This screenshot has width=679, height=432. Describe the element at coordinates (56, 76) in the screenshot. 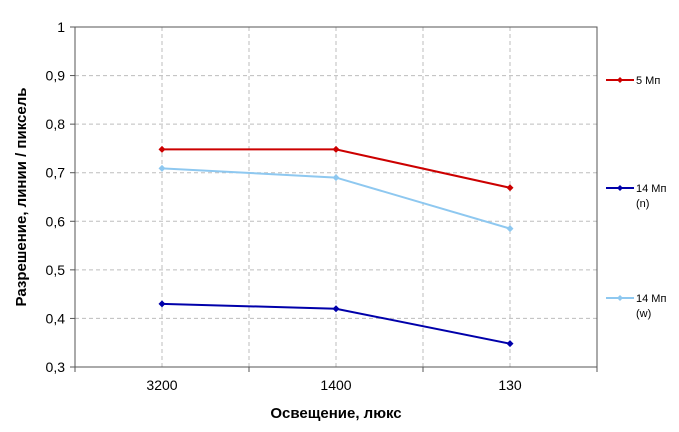

I see `y-tick-label: 0,9` at that location.